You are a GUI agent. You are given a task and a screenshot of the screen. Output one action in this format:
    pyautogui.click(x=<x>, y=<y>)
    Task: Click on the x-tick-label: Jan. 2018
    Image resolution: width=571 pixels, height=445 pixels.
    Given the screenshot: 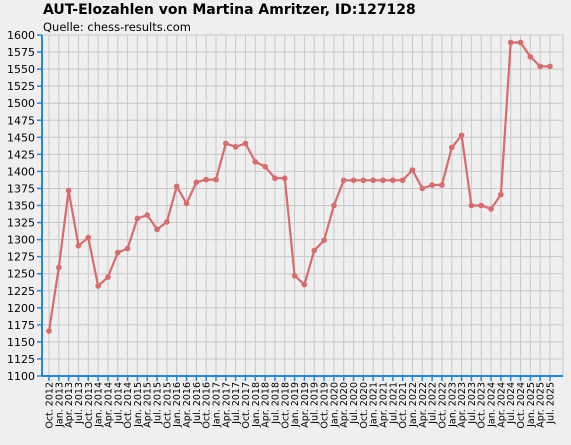 What is the action you would take?
    pyautogui.click(x=256, y=405)
    